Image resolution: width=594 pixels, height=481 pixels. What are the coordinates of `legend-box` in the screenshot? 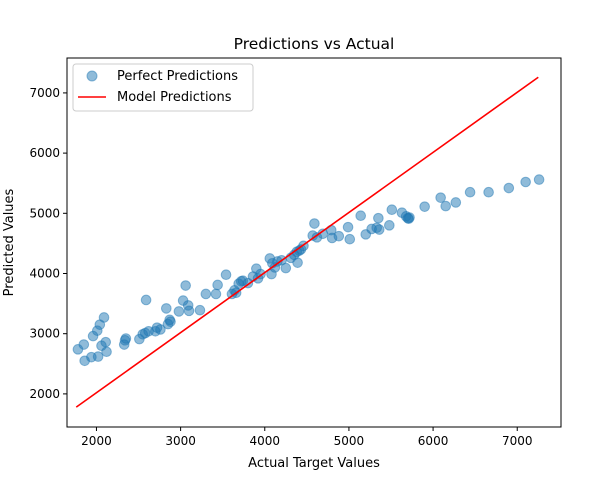 It's located at (163, 87).